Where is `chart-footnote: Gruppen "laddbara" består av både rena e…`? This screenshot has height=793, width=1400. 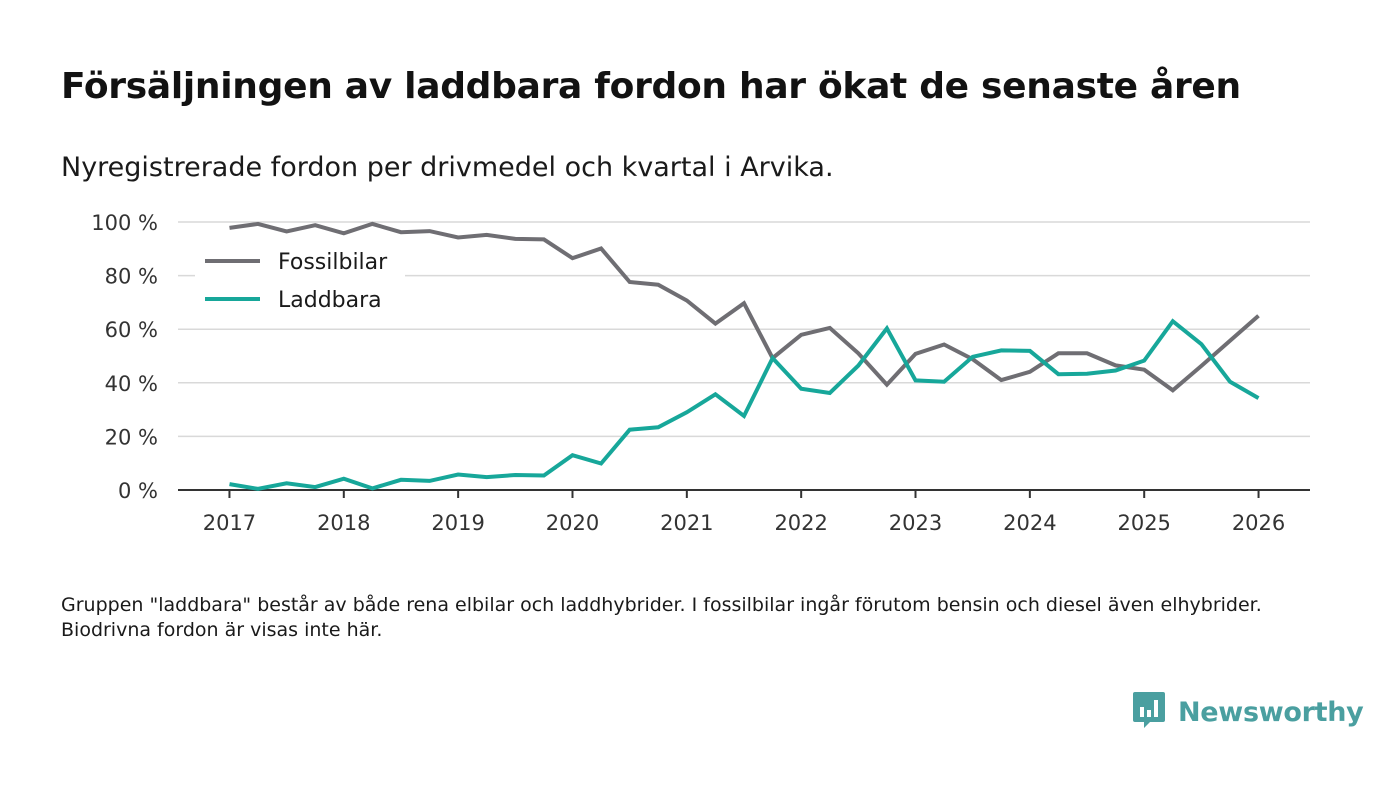 chart-footnote: Gruppen "laddbara" består av både rena e… is located at coordinates (661, 617).